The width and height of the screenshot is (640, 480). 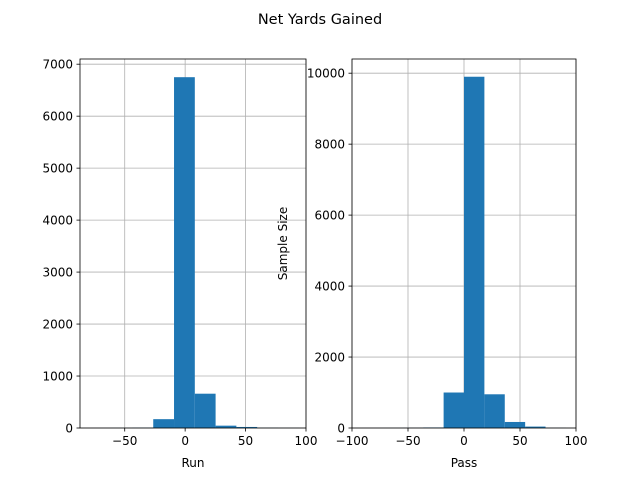 I want to click on pass-y-tick-label: 6000, so click(x=329, y=215).